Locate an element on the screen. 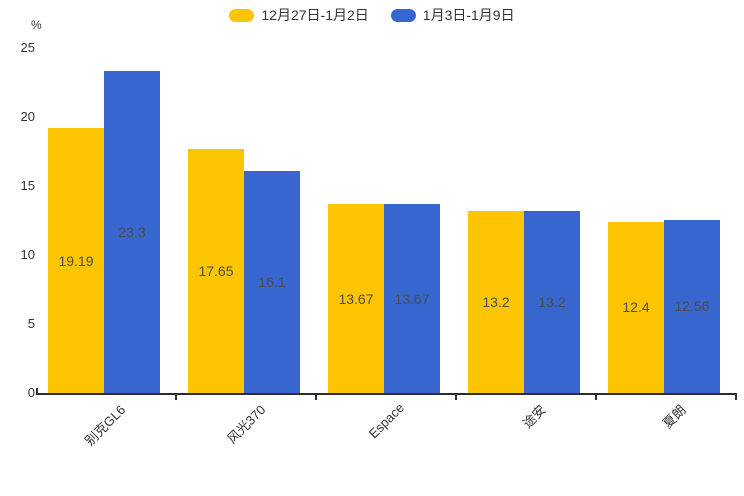  bar-series2-途安: 13.2 is located at coordinates (552, 301).